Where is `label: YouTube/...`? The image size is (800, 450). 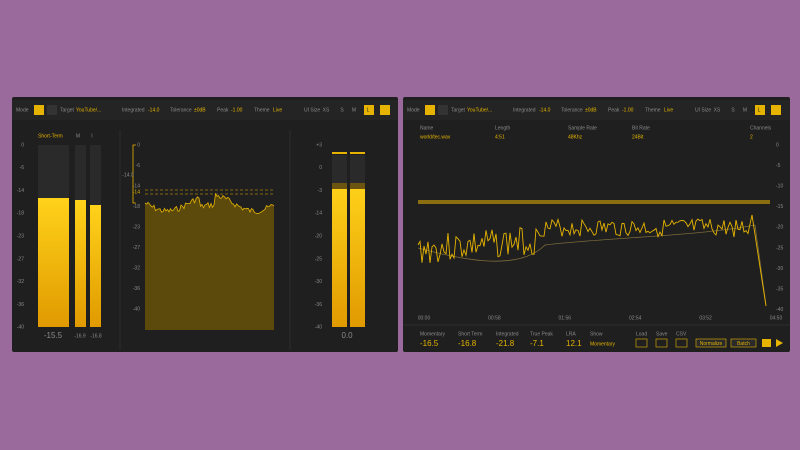 label: YouTube/... is located at coordinates (88, 110).